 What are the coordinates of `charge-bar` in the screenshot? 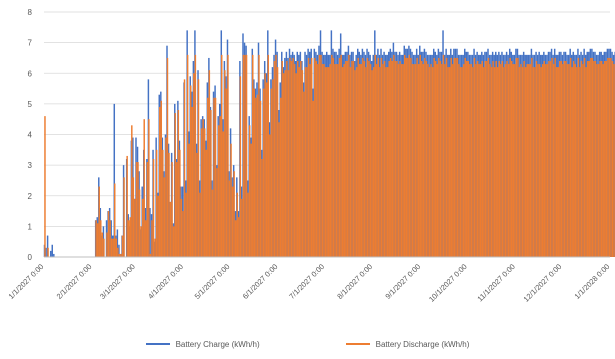 It's located at (52, 251).